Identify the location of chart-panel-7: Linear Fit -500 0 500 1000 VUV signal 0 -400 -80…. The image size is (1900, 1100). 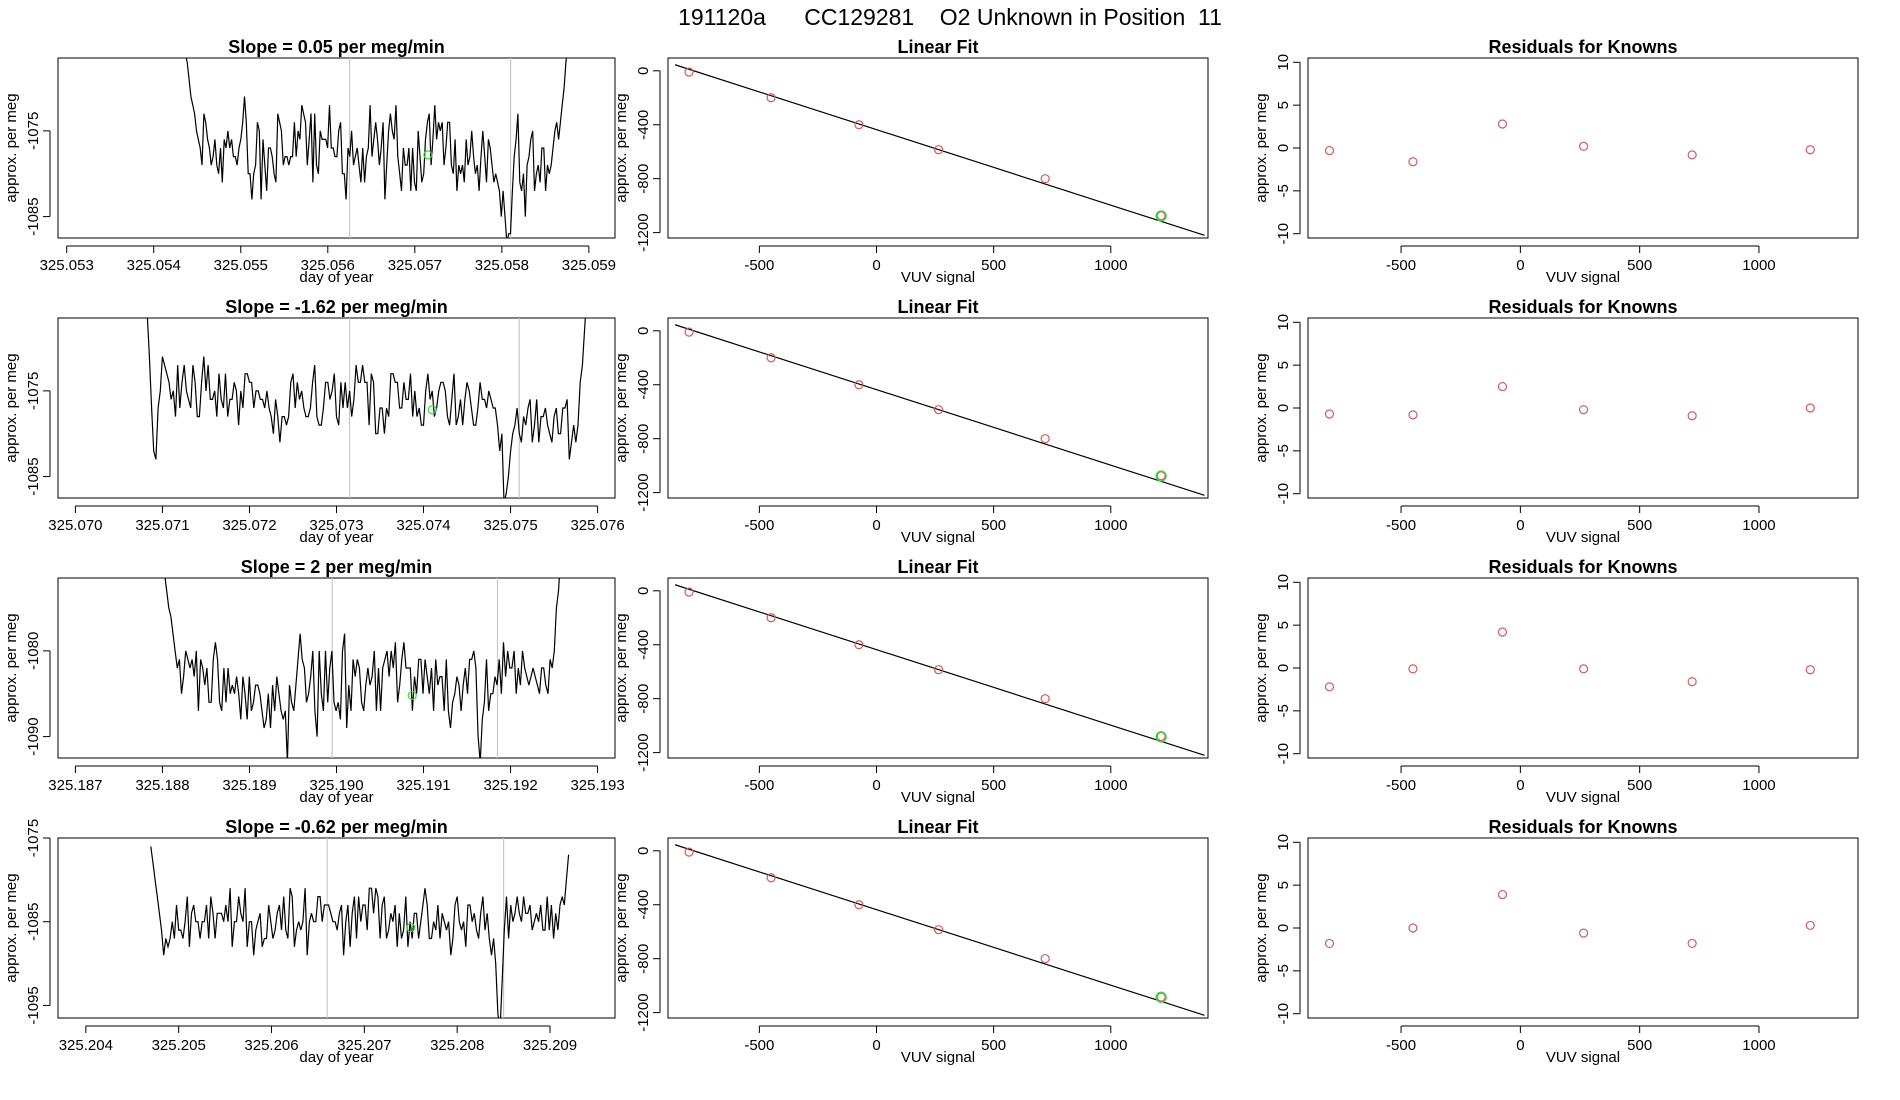
(911, 941).